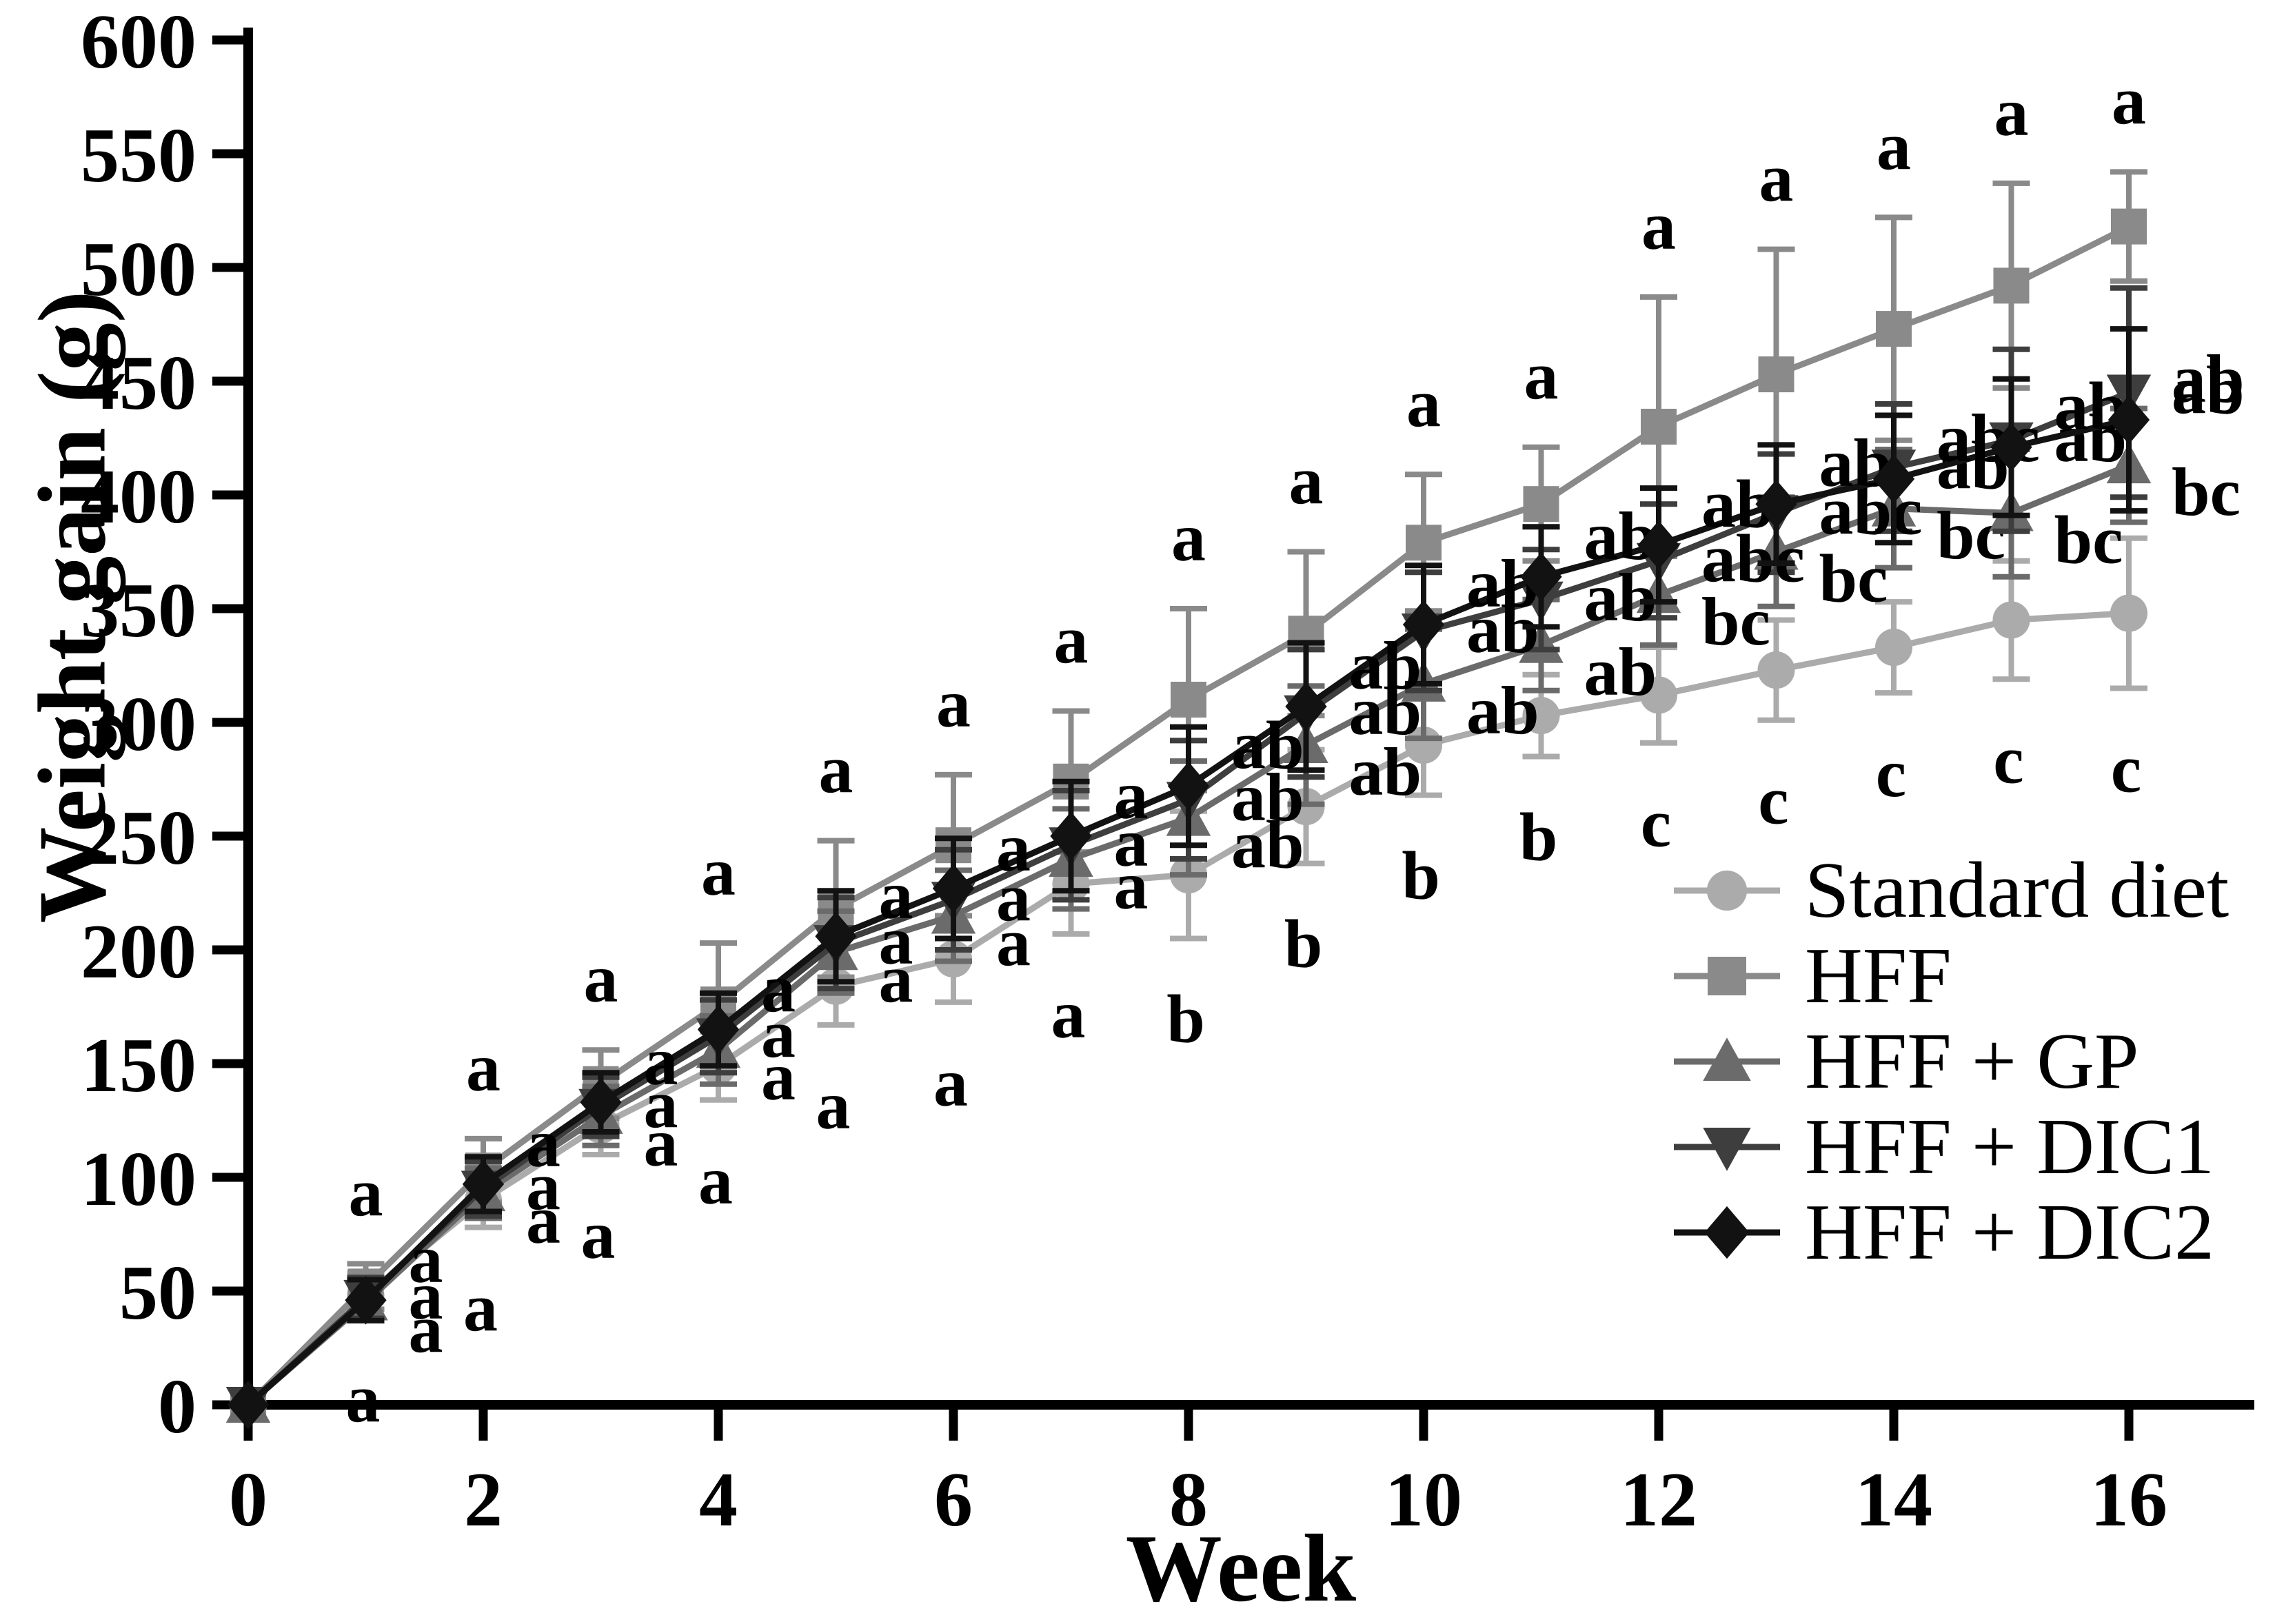 This screenshot has width=2275, height=1624. Describe the element at coordinates (138, 724) in the screenshot. I see `y-axis-tick-label: 300` at that location.